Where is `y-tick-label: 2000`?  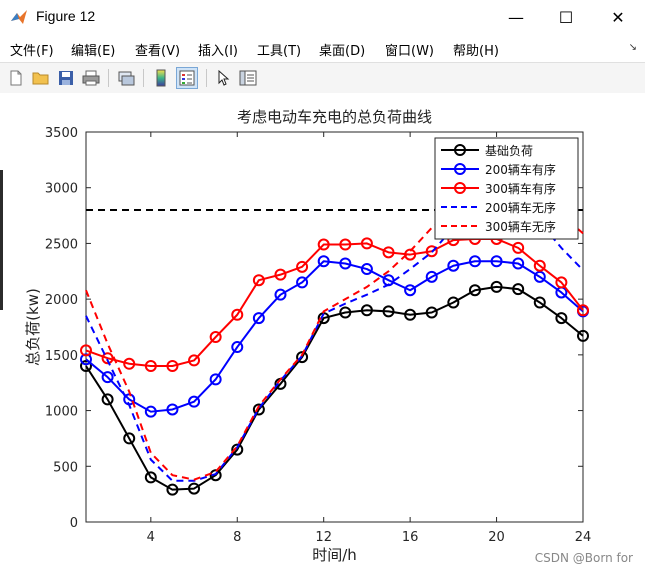
y-tick-label: 2000 is located at coordinates (61, 300).